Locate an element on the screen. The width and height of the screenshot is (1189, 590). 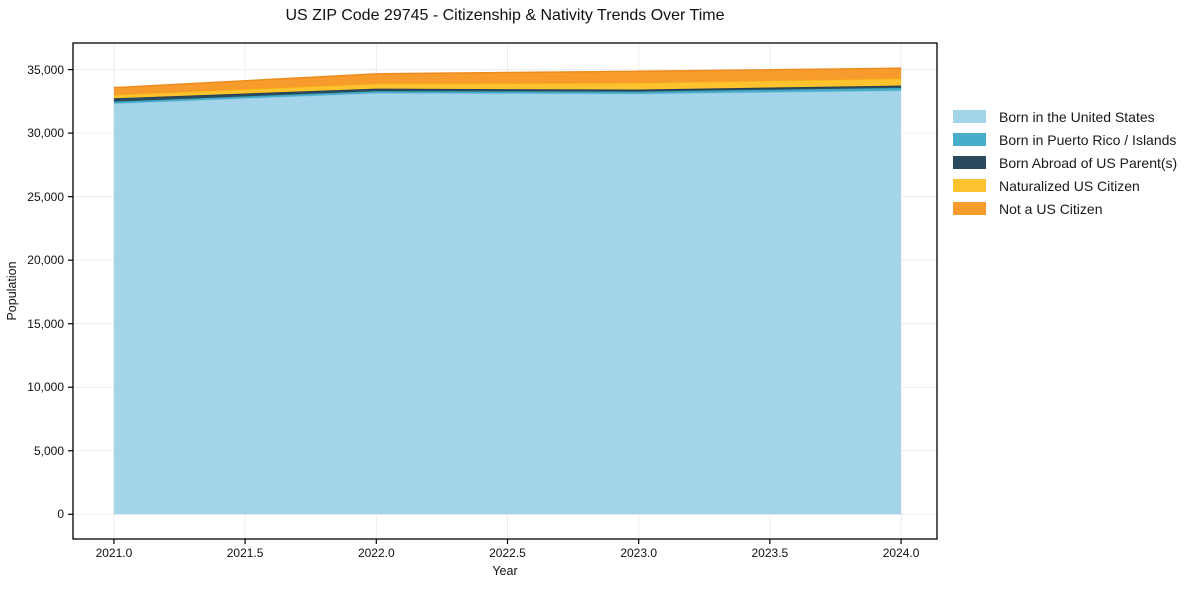
legend-item-not-a-us-citizen: Not a US Citizen is located at coordinates (1065, 208).